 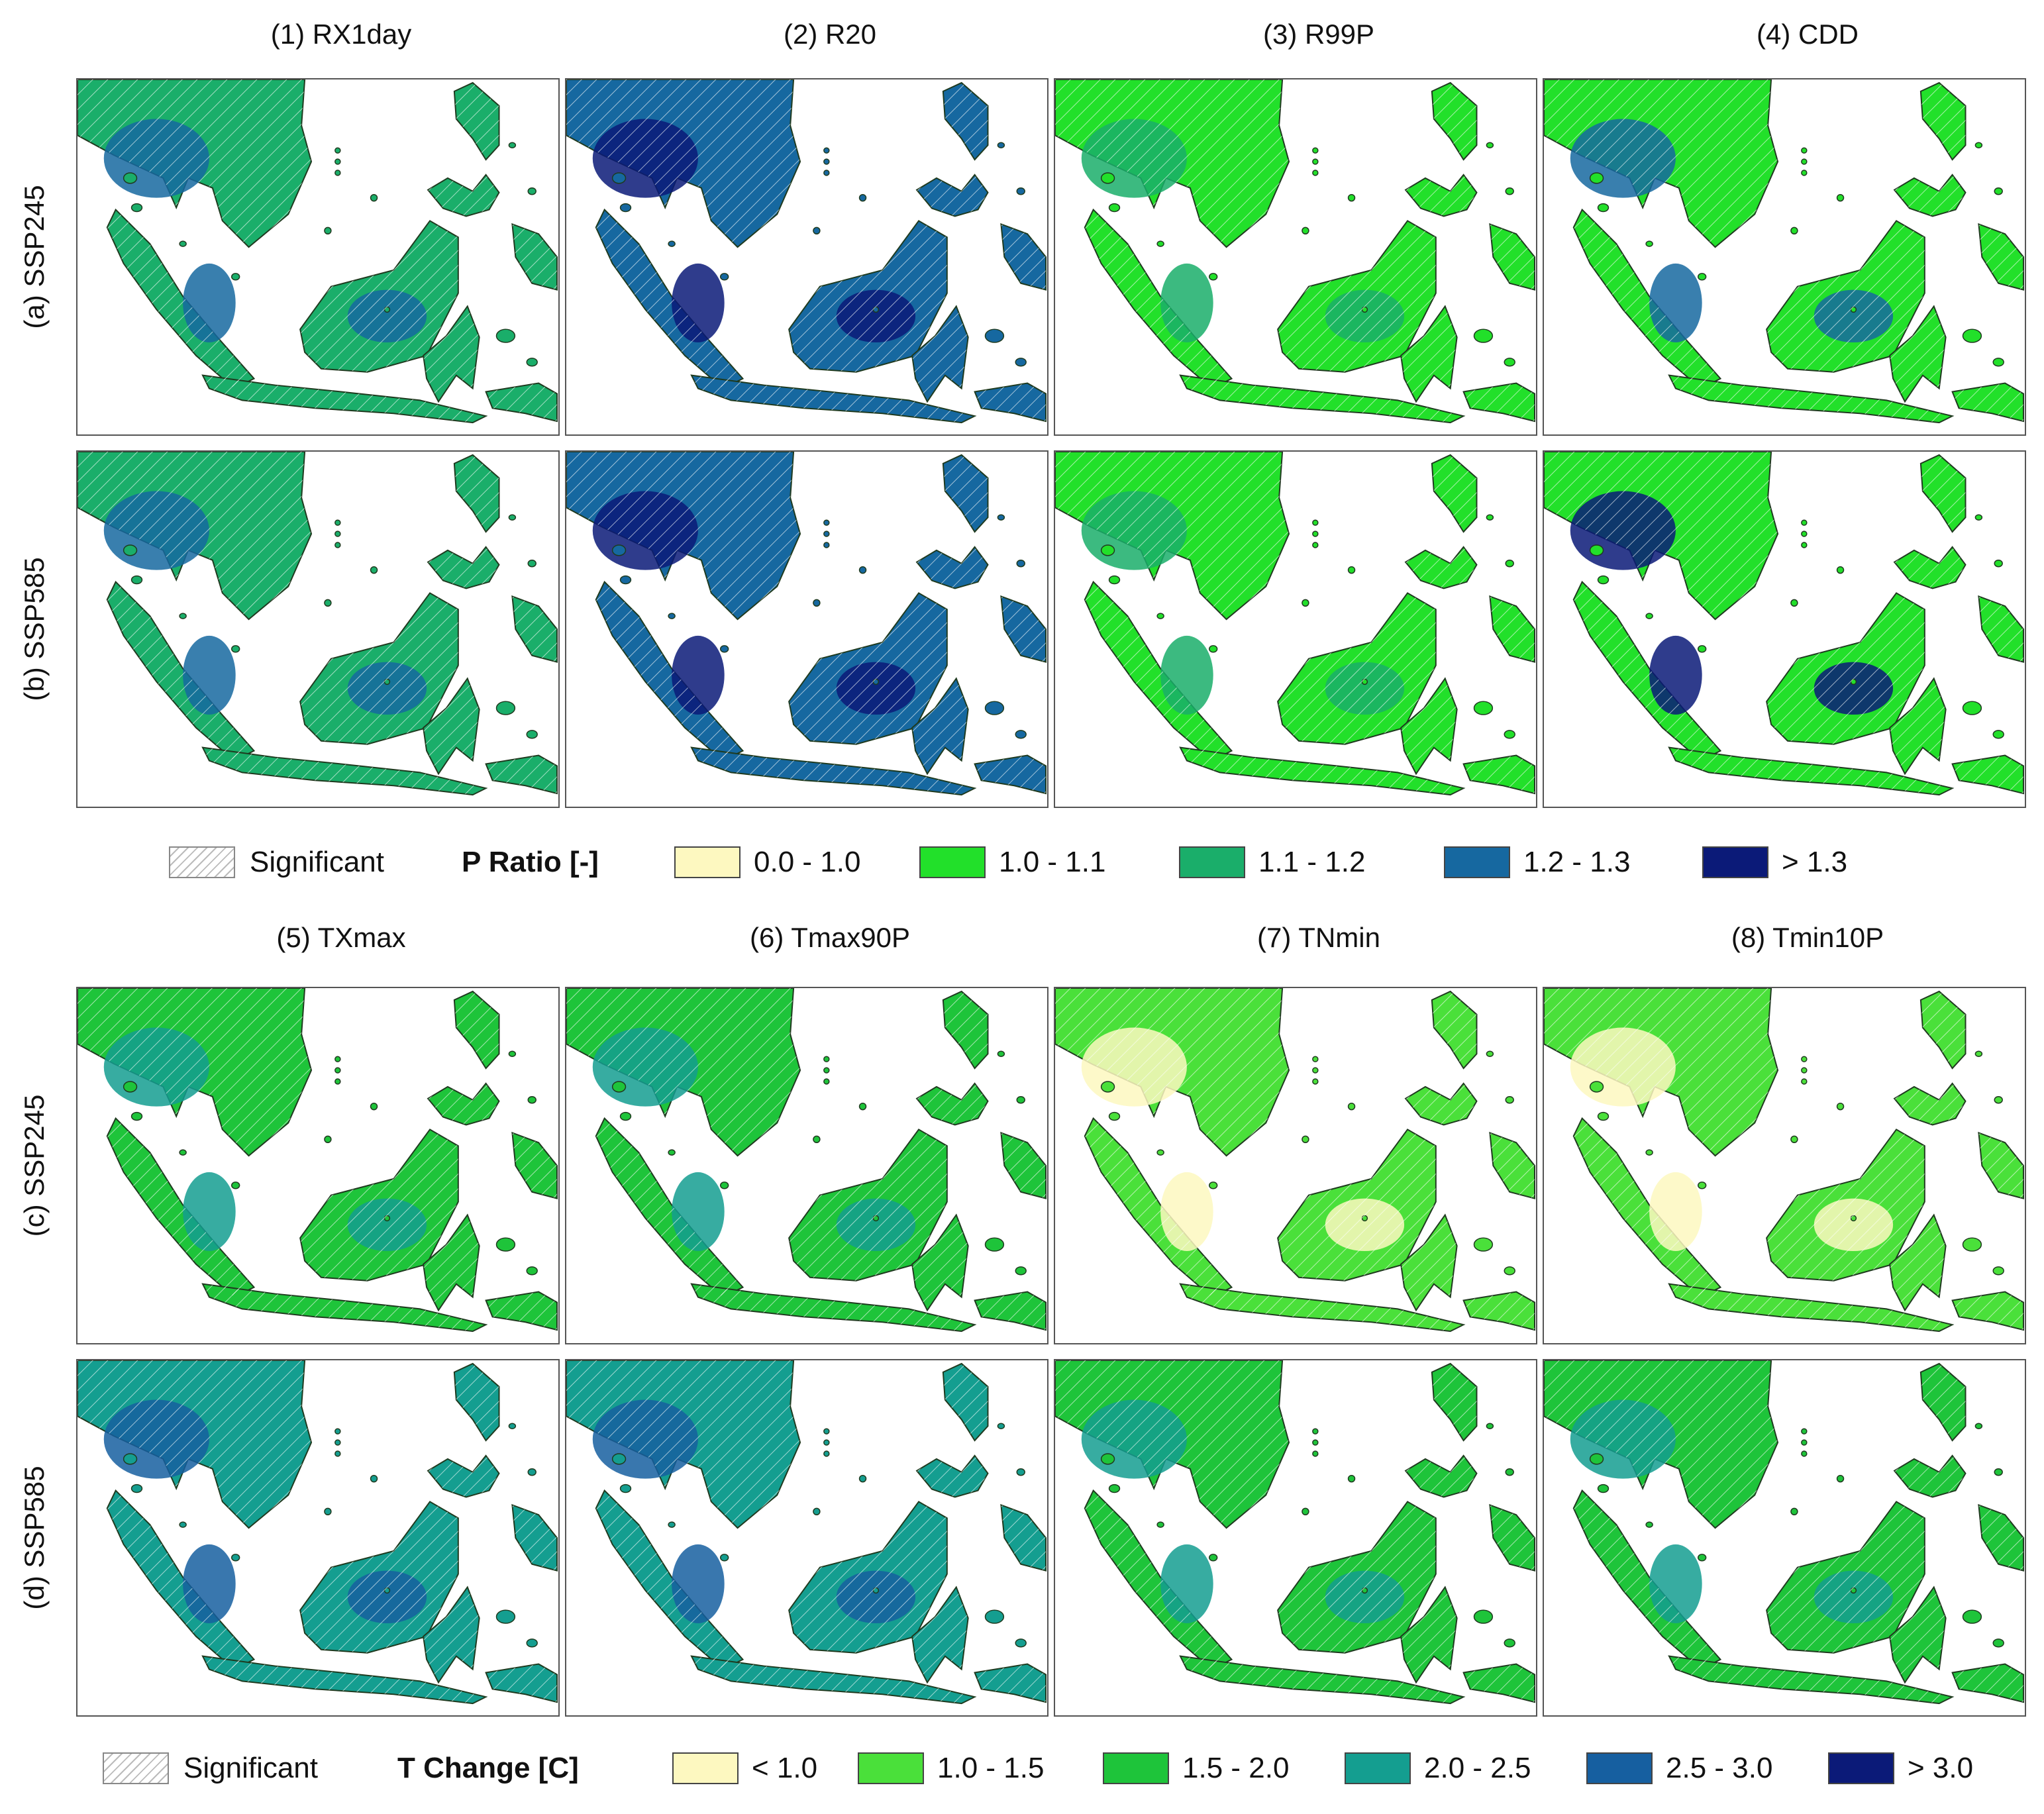 I want to click on legend-class: 1.5 - 2.0, so click(x=1196, y=1768).